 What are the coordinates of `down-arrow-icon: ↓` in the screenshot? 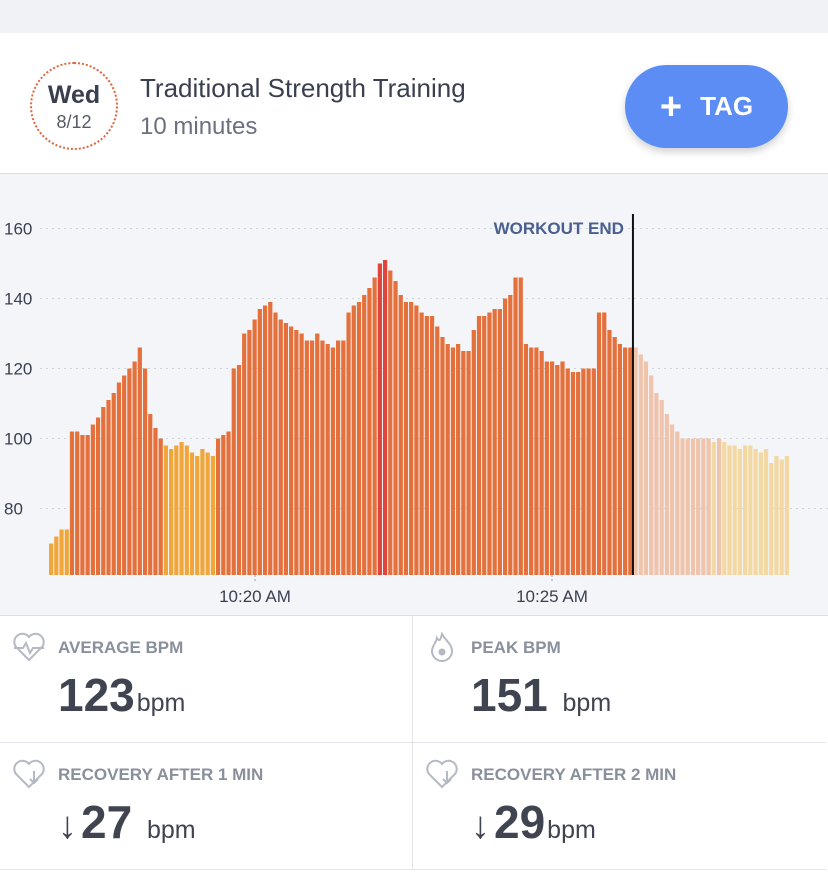 It's located at (67, 826).